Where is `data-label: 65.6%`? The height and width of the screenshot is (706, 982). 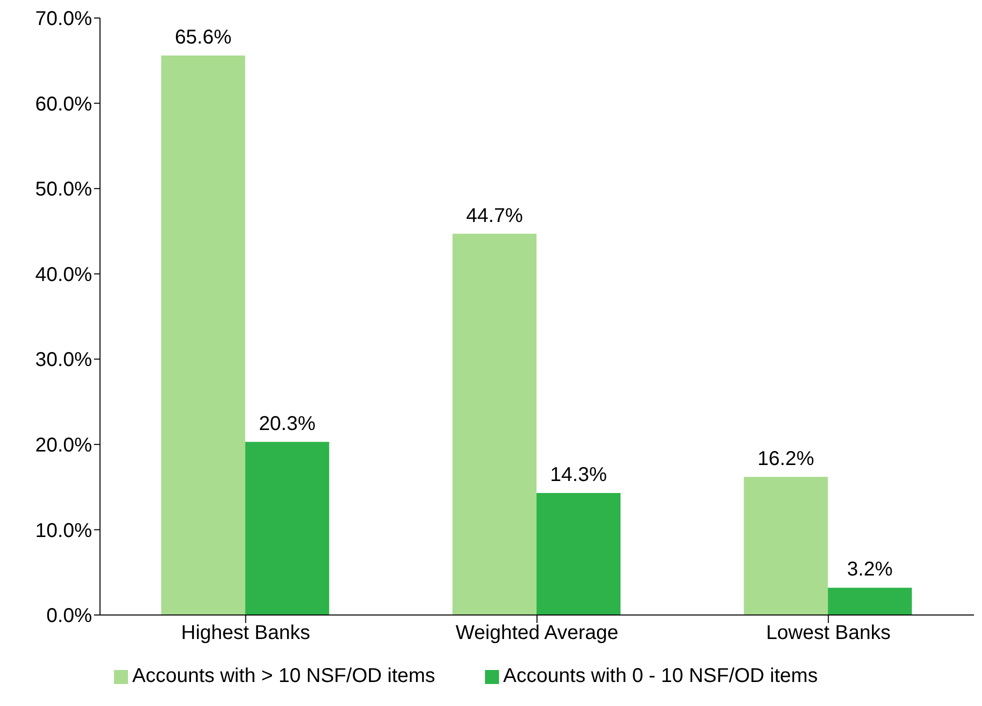
data-label: 65.6% is located at coordinates (203, 37).